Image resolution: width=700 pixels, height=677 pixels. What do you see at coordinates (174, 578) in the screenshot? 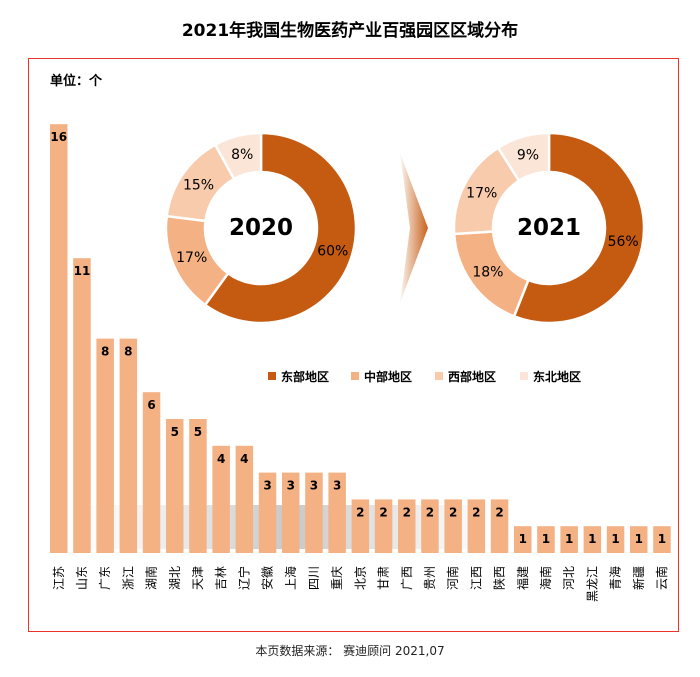
I see `category-label: 湖北` at bounding box center [174, 578].